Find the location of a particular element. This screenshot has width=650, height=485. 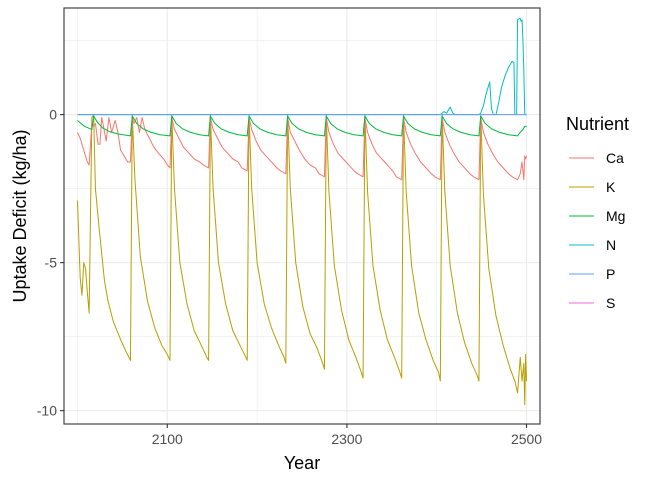

legend-label-mg: Mg is located at coordinates (615, 216).